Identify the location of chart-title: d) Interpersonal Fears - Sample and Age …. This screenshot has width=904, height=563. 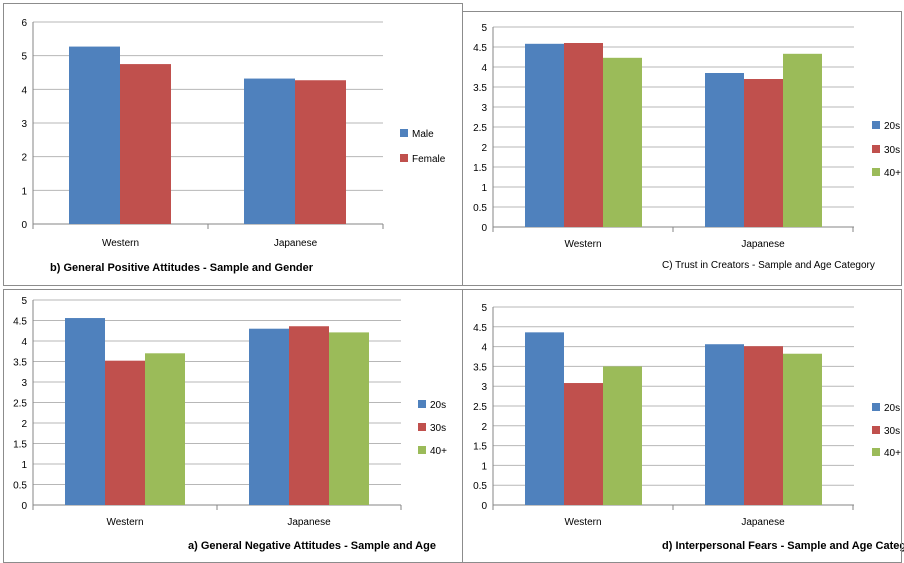
(783, 546).